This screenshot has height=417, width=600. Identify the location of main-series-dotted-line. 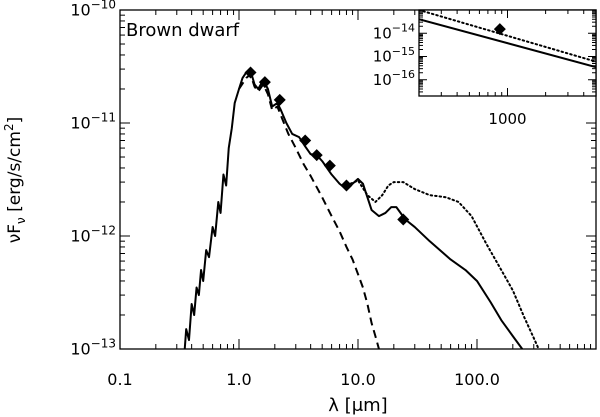
(442, 264).